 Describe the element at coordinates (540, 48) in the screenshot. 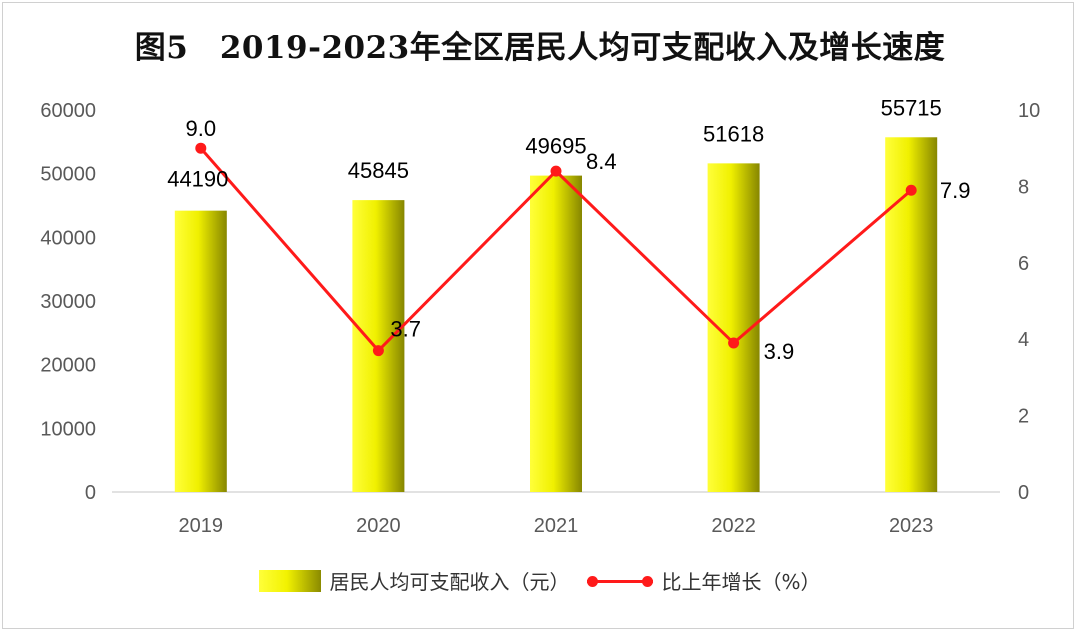

I see `chart-title: 图5 2019-2023年全区居民人均可支配收入及增长速度` at that location.